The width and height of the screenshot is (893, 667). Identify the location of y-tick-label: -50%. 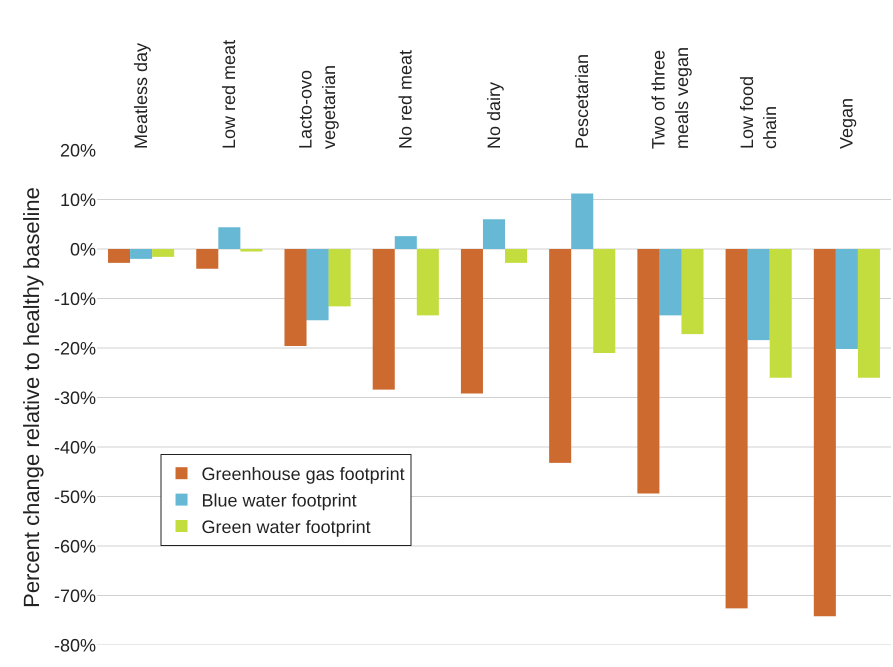
(75, 496).